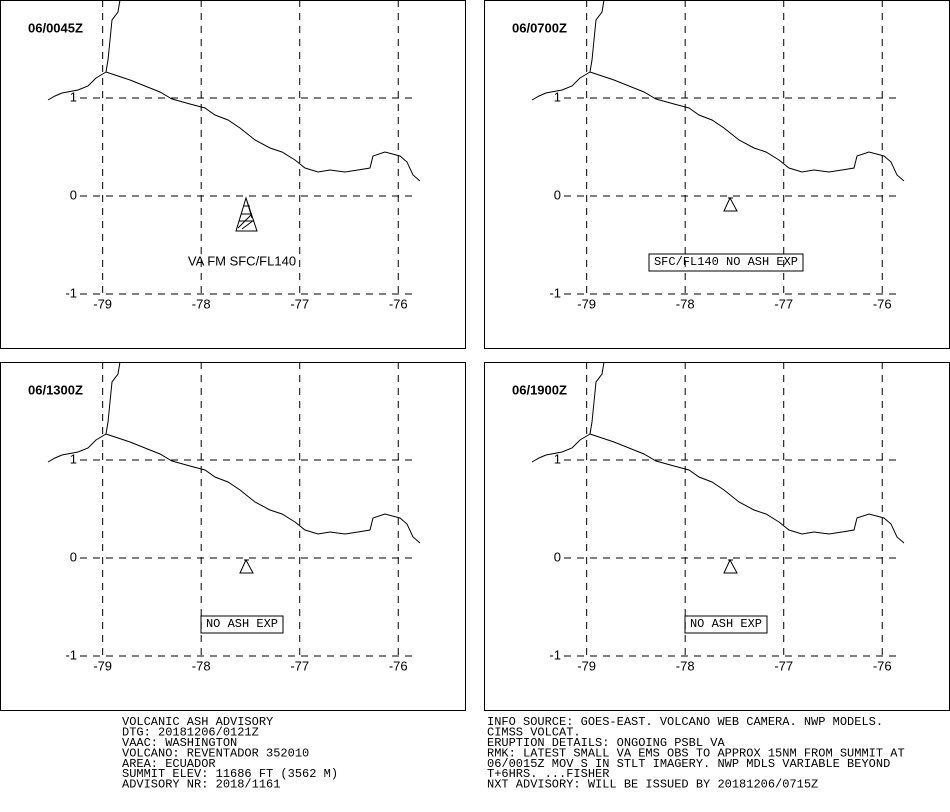  What do you see at coordinates (534, 733) in the screenshot?
I see `footer-line: CIMSS VOLCAT.` at bounding box center [534, 733].